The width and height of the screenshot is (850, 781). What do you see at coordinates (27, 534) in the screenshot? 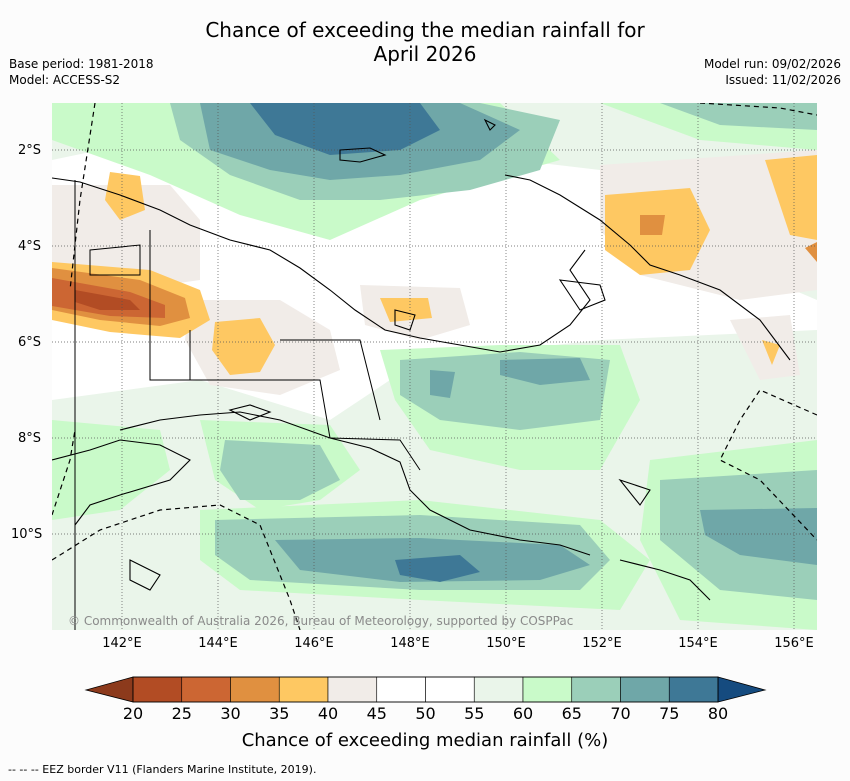
I see `lat-label: 10°S` at bounding box center [27, 534].